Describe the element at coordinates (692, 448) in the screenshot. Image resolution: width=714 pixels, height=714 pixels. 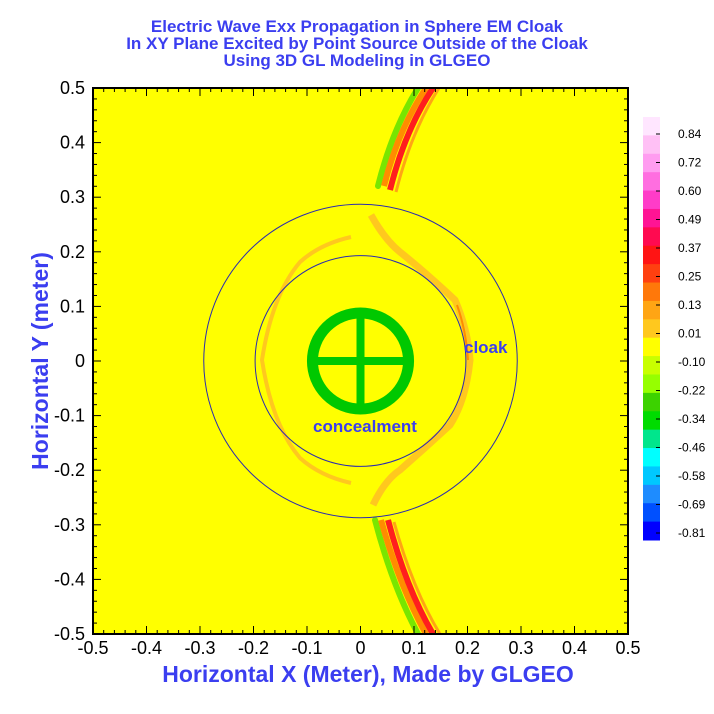
I see `colorbar-label: -0.46` at that location.